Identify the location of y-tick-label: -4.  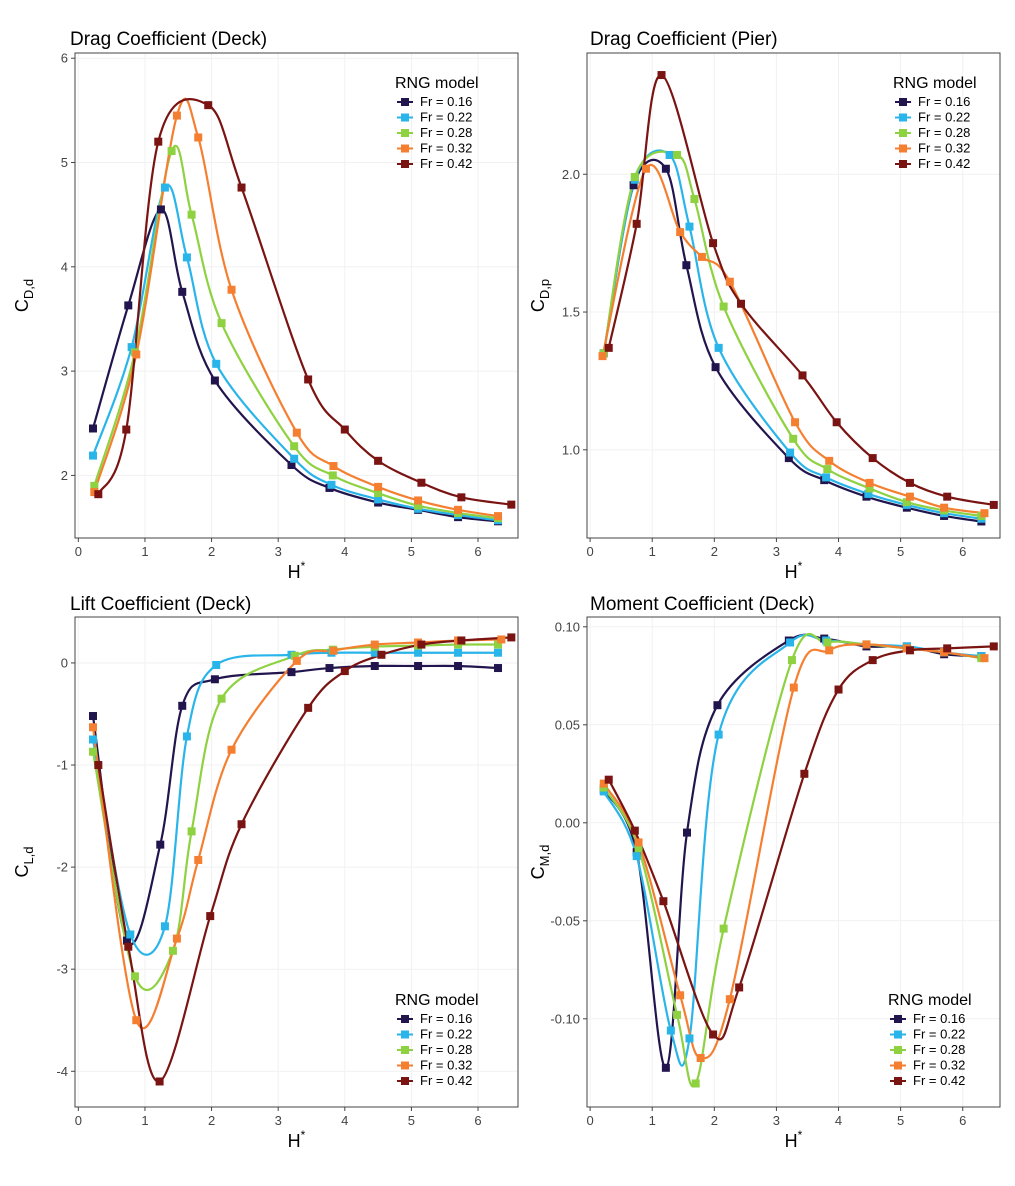
(62, 1071).